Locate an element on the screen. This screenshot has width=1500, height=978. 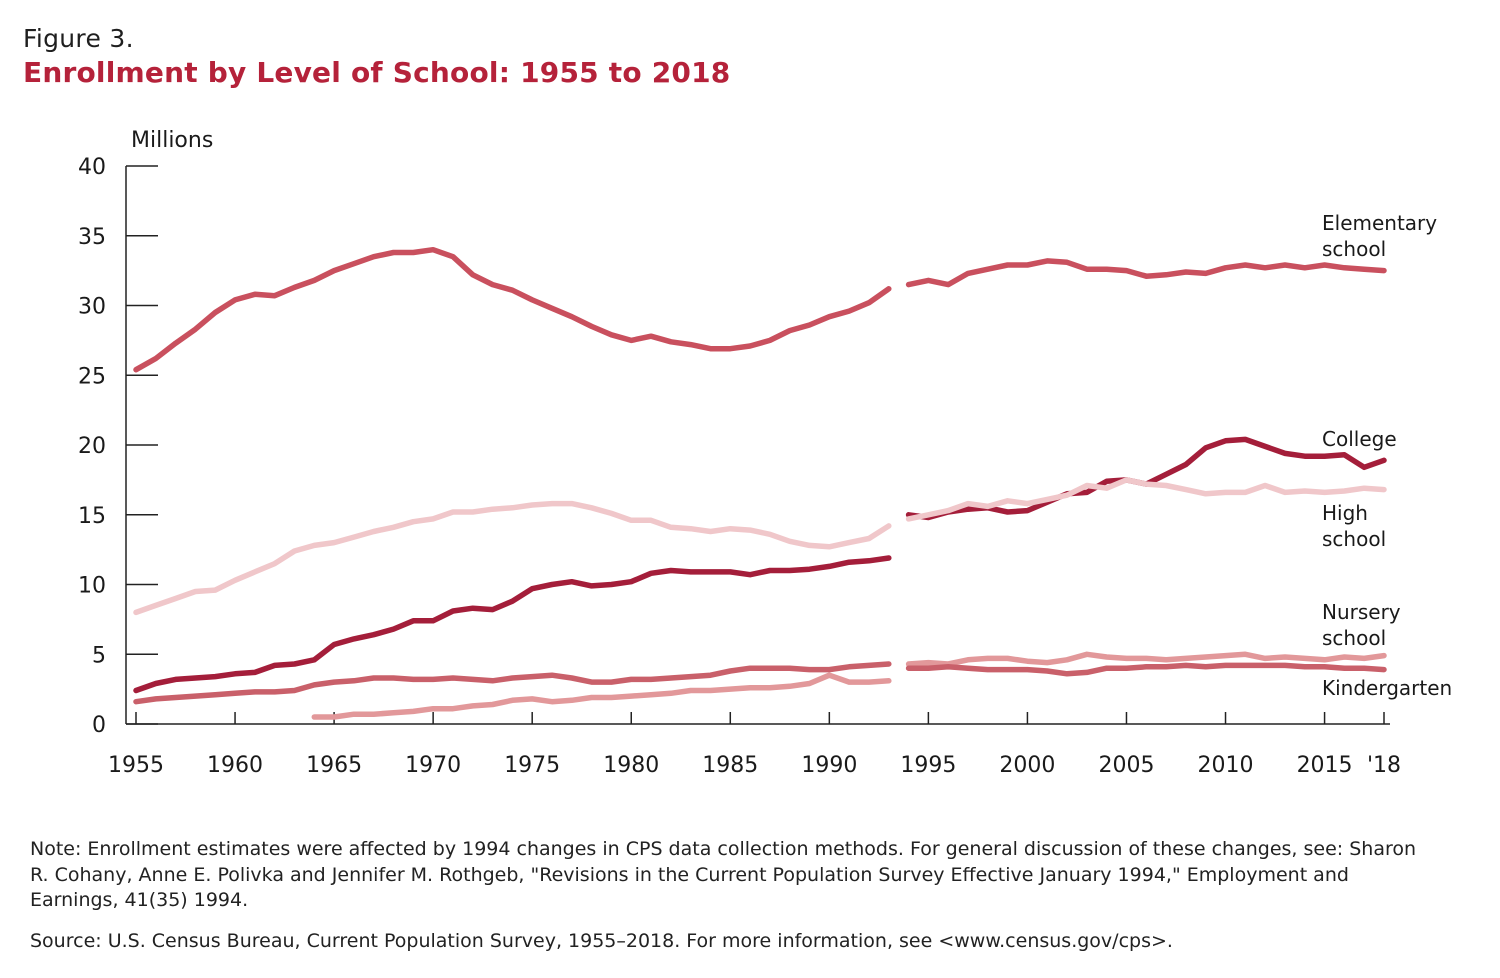
series-line-elementary-school-seg1 is located at coordinates (512, 309).